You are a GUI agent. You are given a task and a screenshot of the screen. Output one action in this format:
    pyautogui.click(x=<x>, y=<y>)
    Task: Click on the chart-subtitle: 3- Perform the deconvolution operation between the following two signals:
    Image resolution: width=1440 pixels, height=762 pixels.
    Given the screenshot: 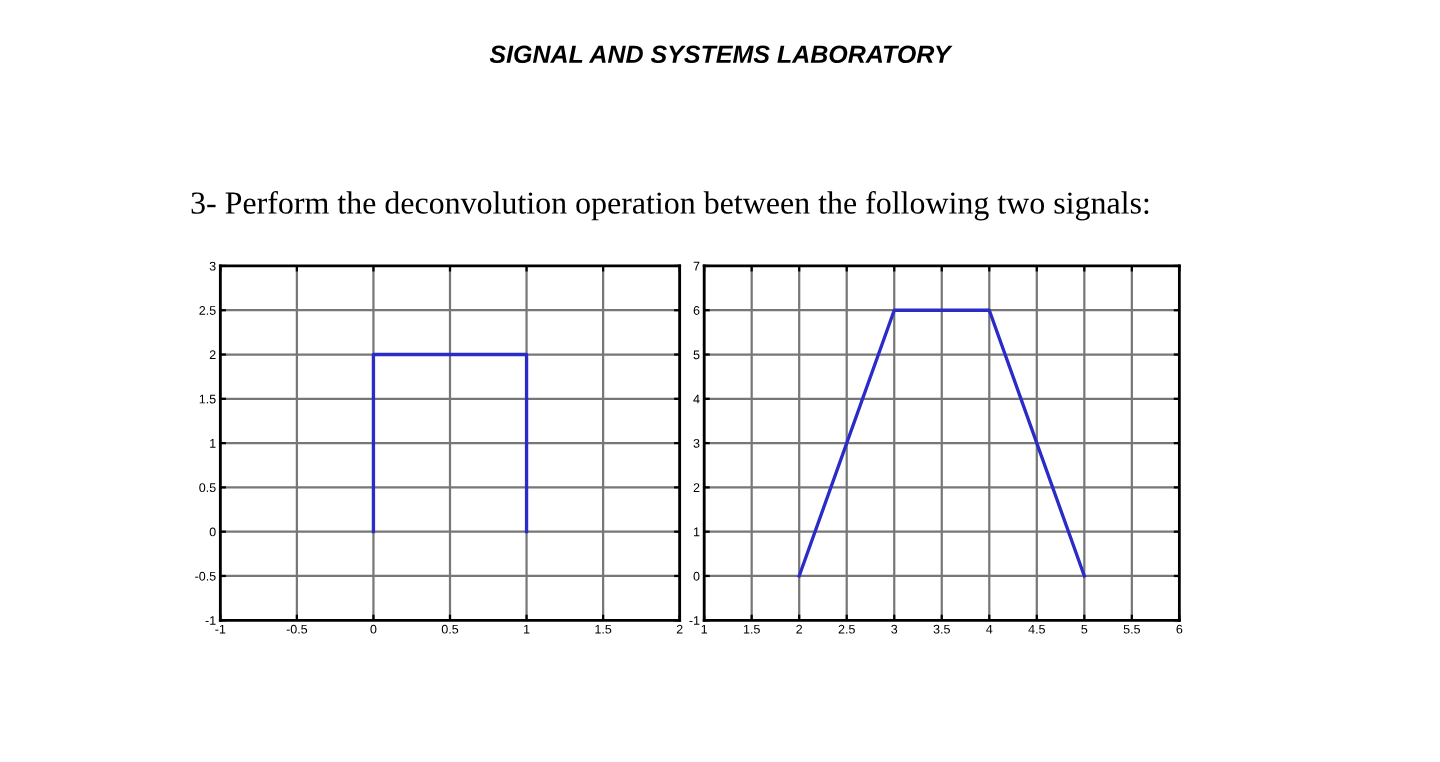 What is the action you would take?
    pyautogui.click(x=670, y=206)
    